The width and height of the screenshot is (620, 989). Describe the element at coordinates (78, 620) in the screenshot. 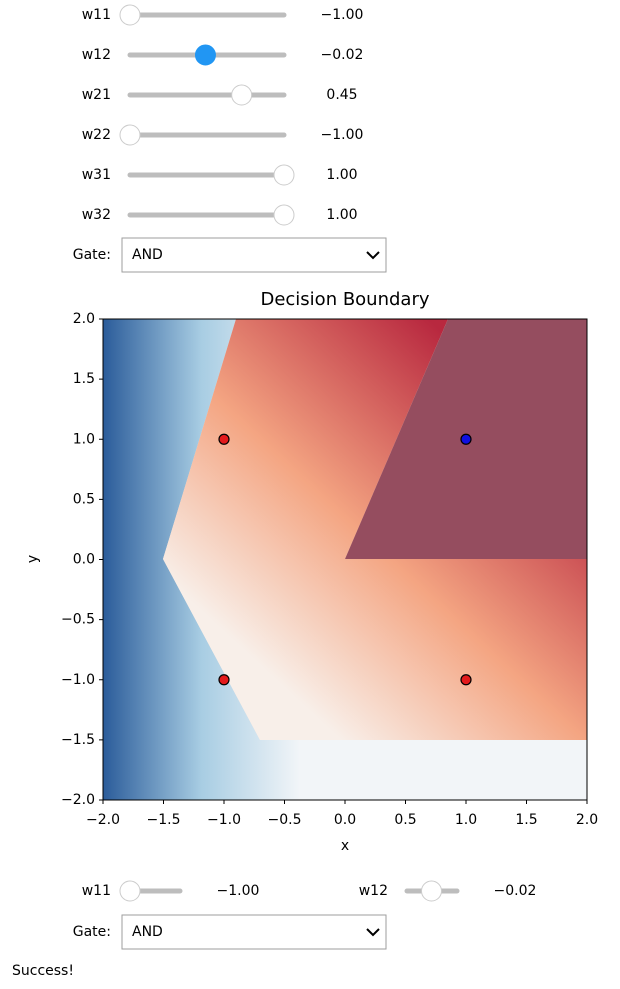

I see `y-tick-label: −0.5` at that location.